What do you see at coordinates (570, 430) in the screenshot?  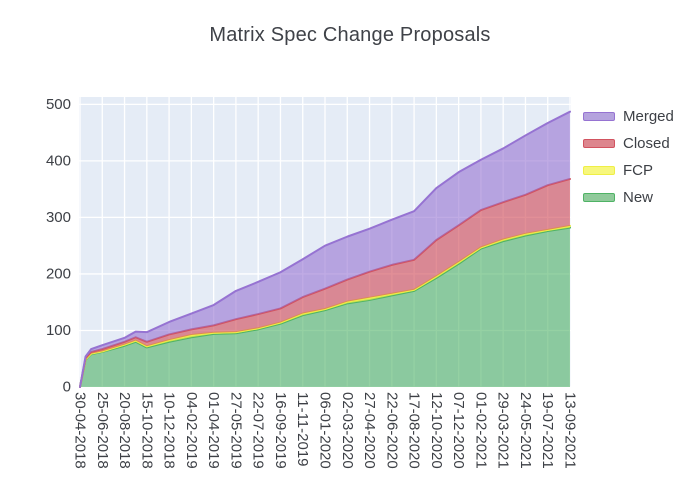 I see `x-tick-label: 13-09-2021` at bounding box center [570, 430].